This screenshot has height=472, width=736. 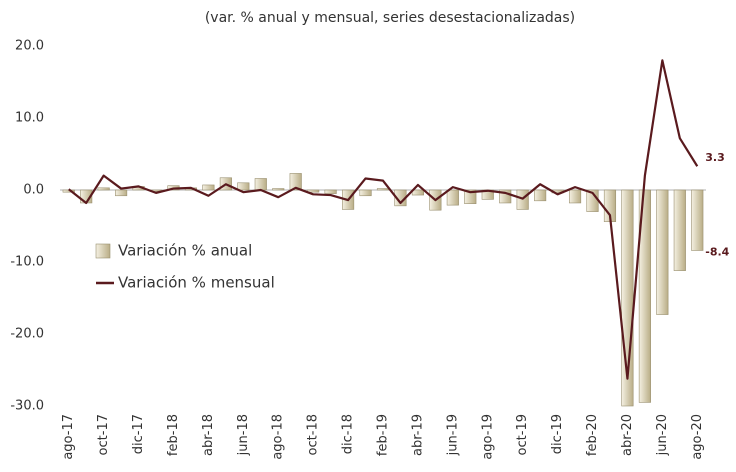 What do you see at coordinates (348, 434) in the screenshot?
I see `x-tick-label: dic-18` at bounding box center [348, 434].